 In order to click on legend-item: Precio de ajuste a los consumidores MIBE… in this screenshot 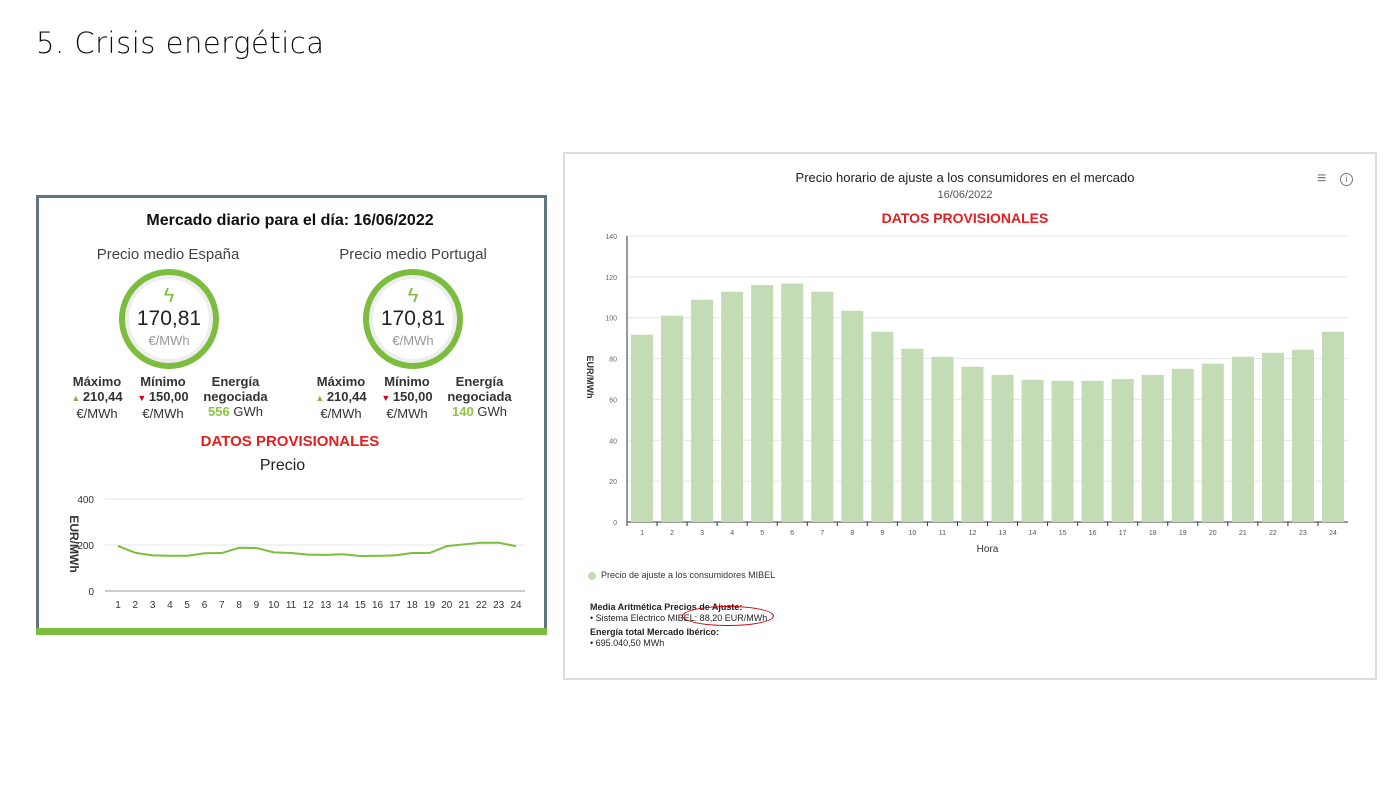, I will do `click(688, 575)`.